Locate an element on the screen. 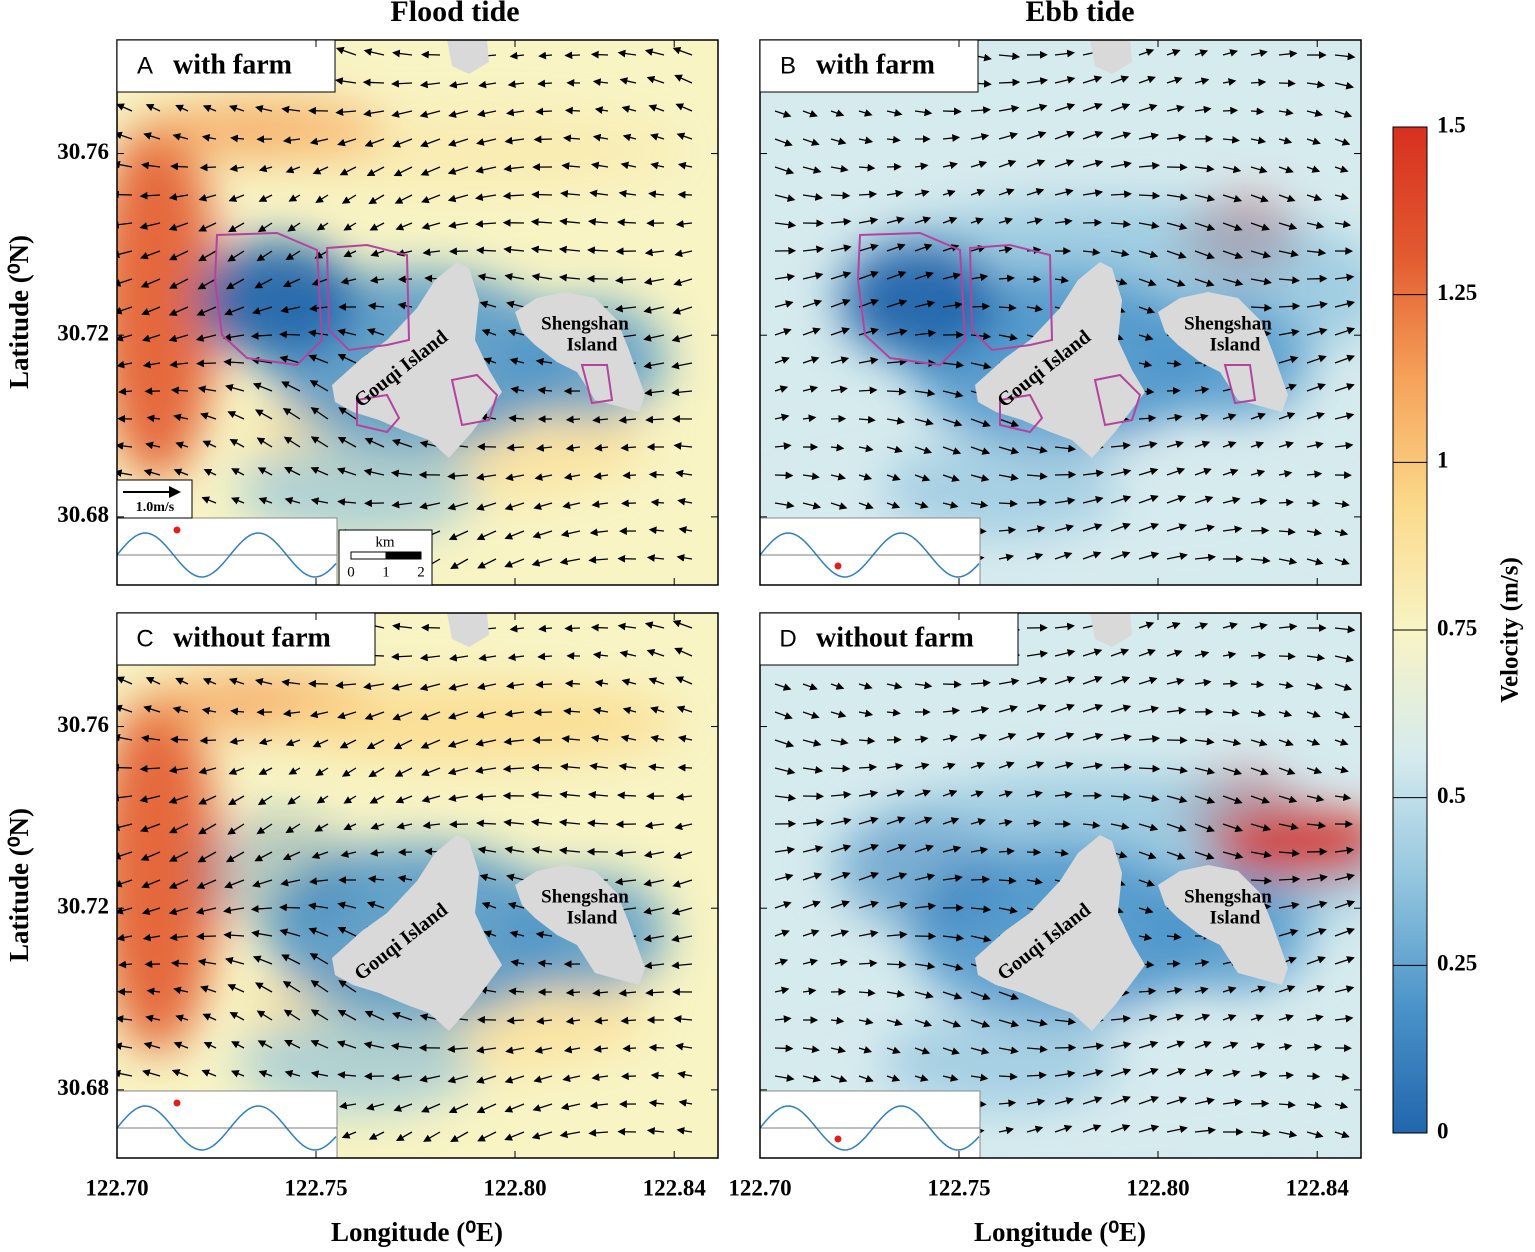  island is located at coordinates (1111, 57).